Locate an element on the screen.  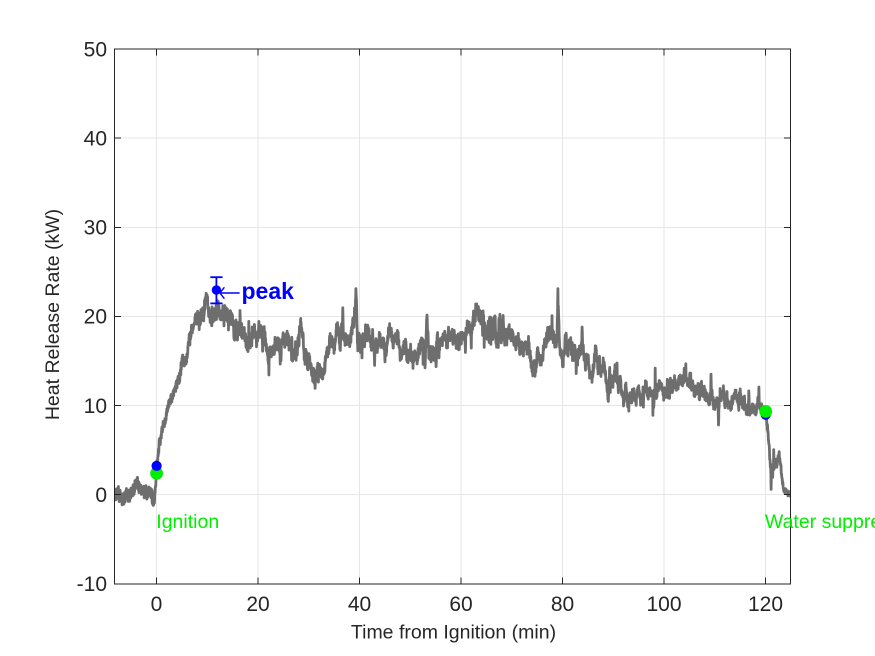
svg-text: -10 is located at coordinates (92, 584).